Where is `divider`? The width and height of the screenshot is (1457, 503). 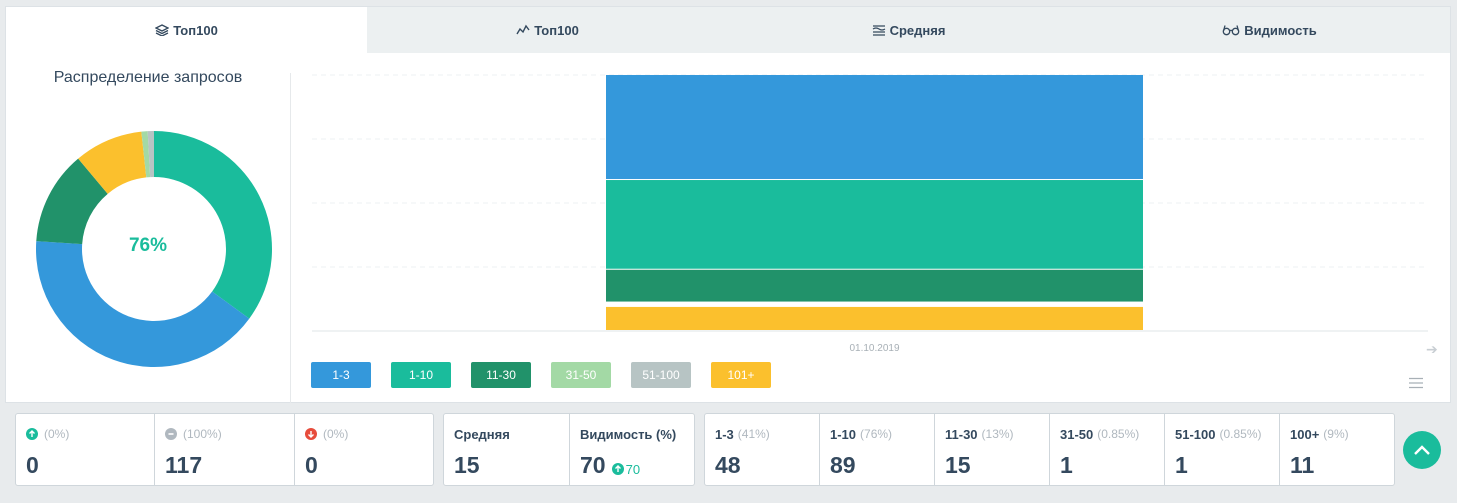 divider is located at coordinates (290, 238).